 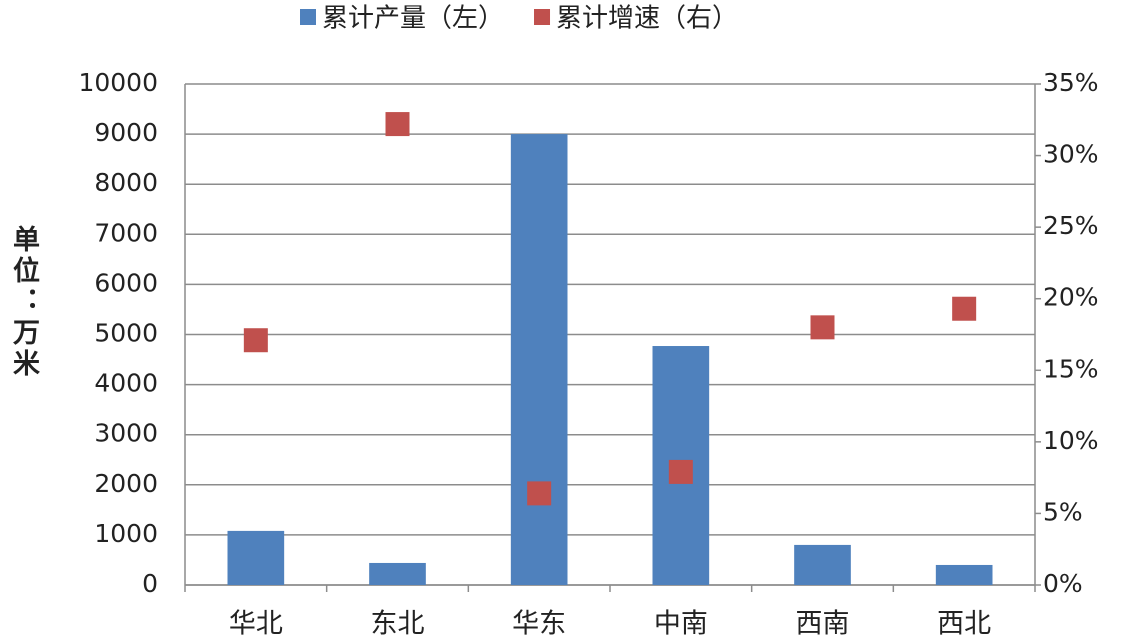 What do you see at coordinates (1071, 297) in the screenshot?
I see `y2-tick-label: 20%` at bounding box center [1071, 297].